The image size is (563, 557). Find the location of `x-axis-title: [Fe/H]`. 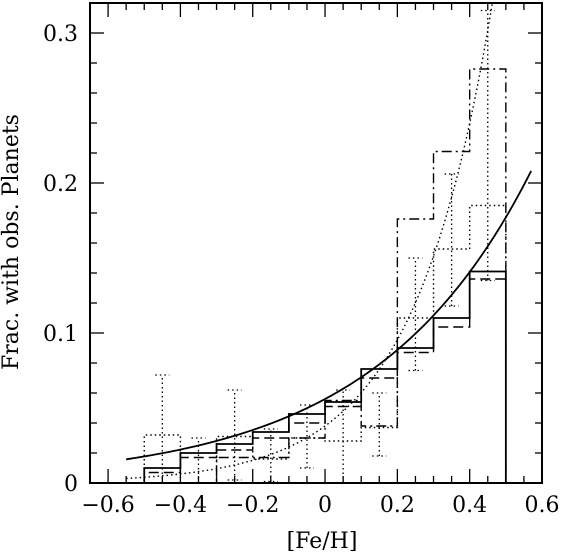

x-axis-title: [Fe/H] is located at coordinates (322, 541).